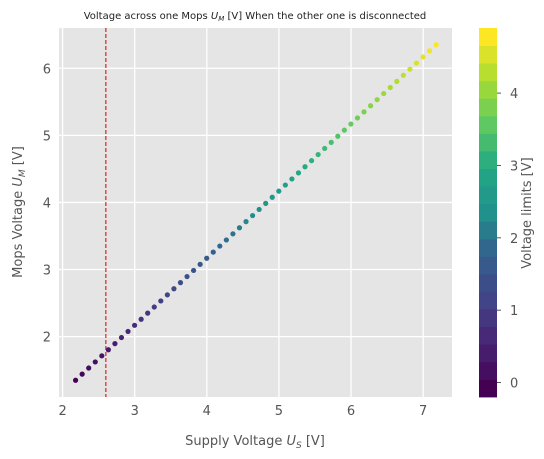 This screenshot has width=544, height=459. What do you see at coordinates (514, 384) in the screenshot?
I see `colorbar-tick-label-0: 0` at bounding box center [514, 384].